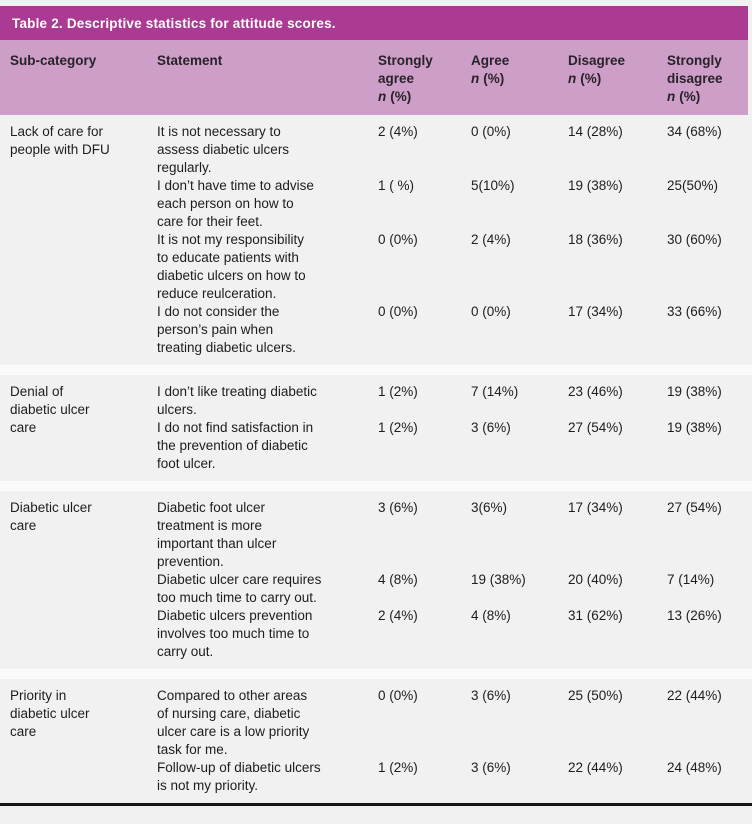  What do you see at coordinates (595, 131) in the screenshot?
I see `value-cell-disagree: 14 (28%)` at bounding box center [595, 131].